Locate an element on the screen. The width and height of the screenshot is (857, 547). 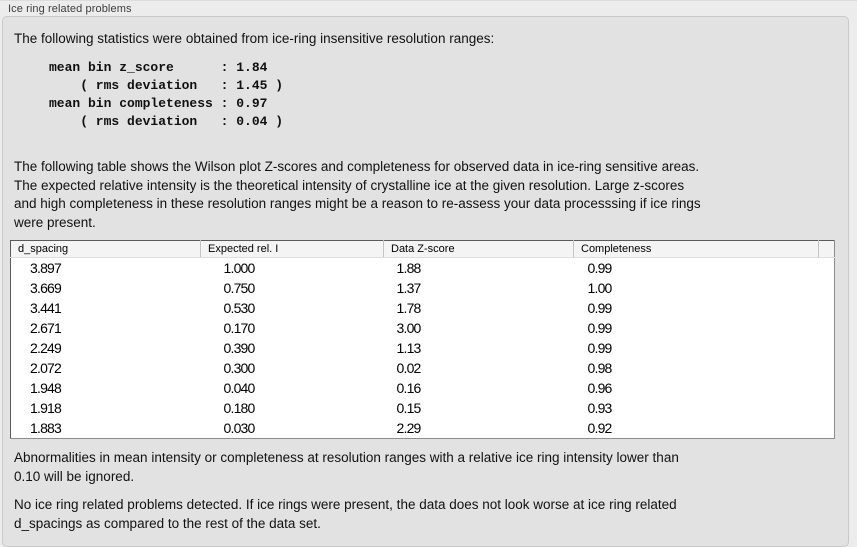
cell-d-spacing: 3.441 is located at coordinates (46, 308).